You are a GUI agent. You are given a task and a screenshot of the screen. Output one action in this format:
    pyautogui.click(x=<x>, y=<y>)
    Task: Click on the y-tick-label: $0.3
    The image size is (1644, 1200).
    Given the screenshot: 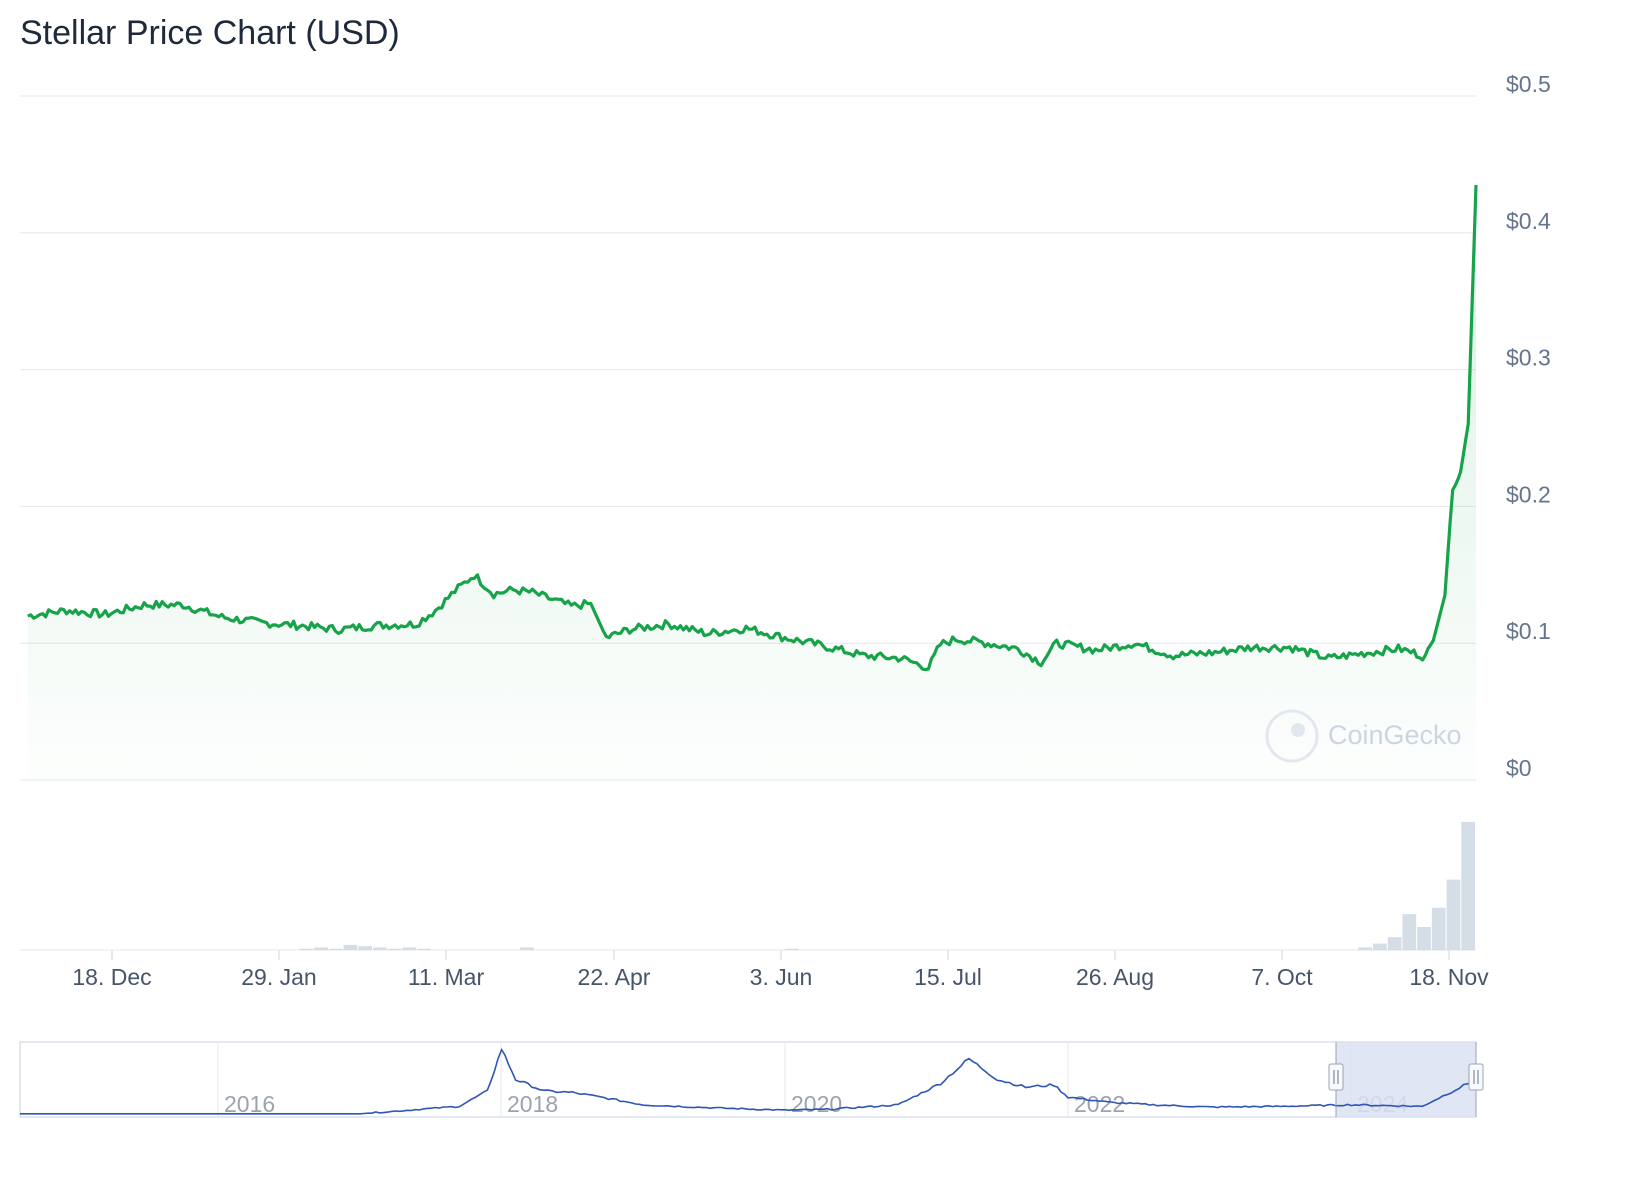 What is the action you would take?
    pyautogui.click(x=1528, y=358)
    